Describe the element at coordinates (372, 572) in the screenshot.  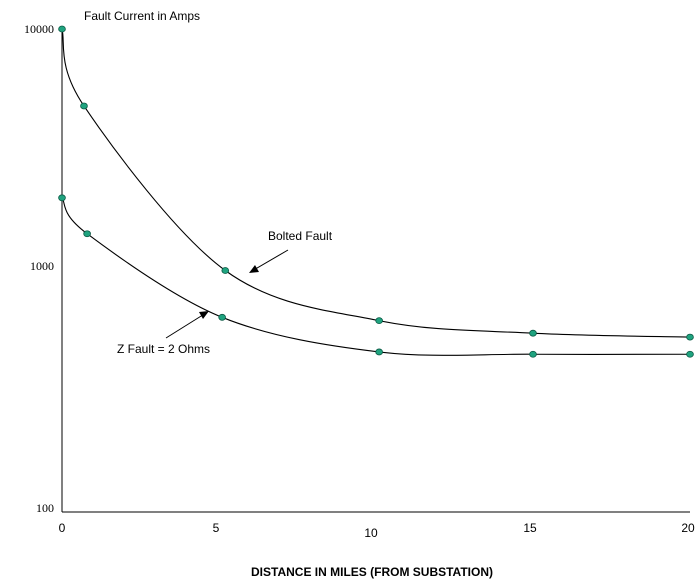
I see `x-axis-label: DISTANCE IN MILES (FROM SUBSTATION)` at that location.